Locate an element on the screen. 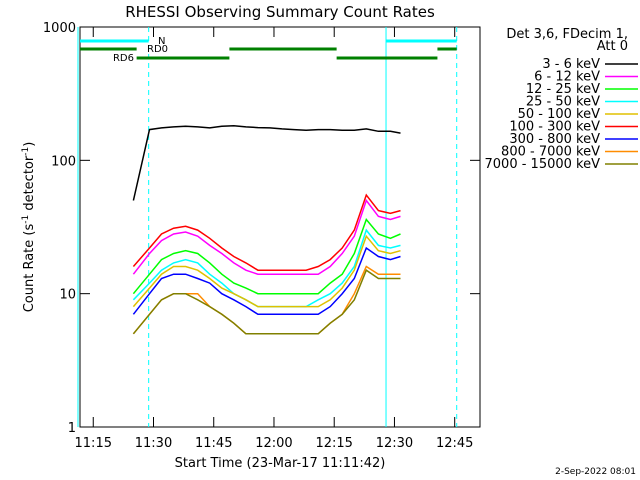 The height and width of the screenshot is (480, 640). x-tick-label: 11:15 is located at coordinates (93, 443).